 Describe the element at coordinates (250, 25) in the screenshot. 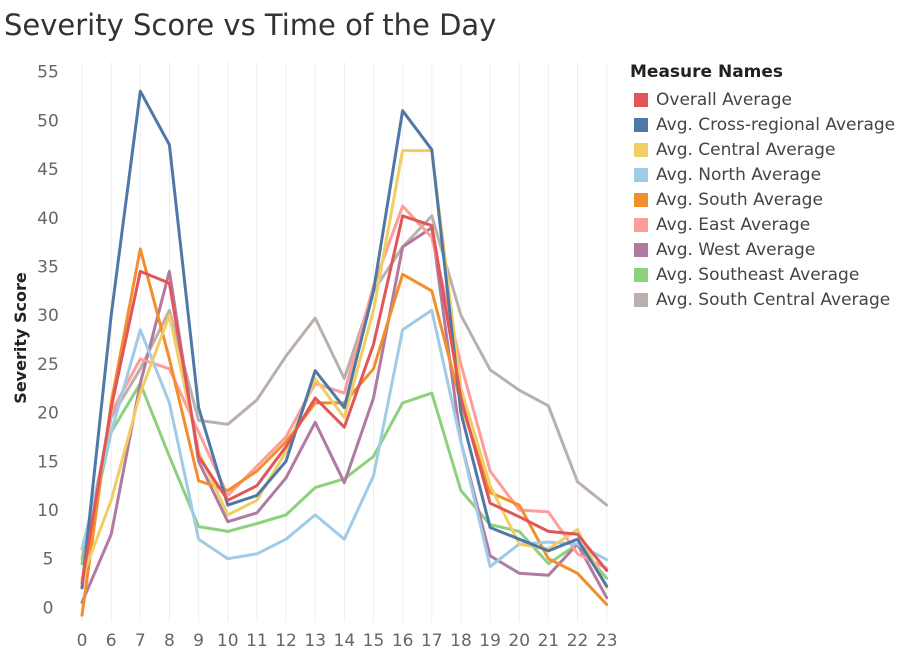

I see `chart-title: Severity Score vs Time of the Day` at that location.